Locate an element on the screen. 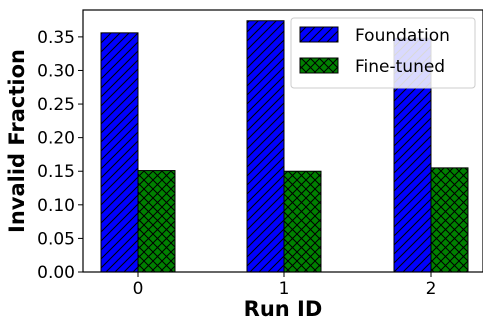  y-tick-label: 0.15 is located at coordinates (56, 172).